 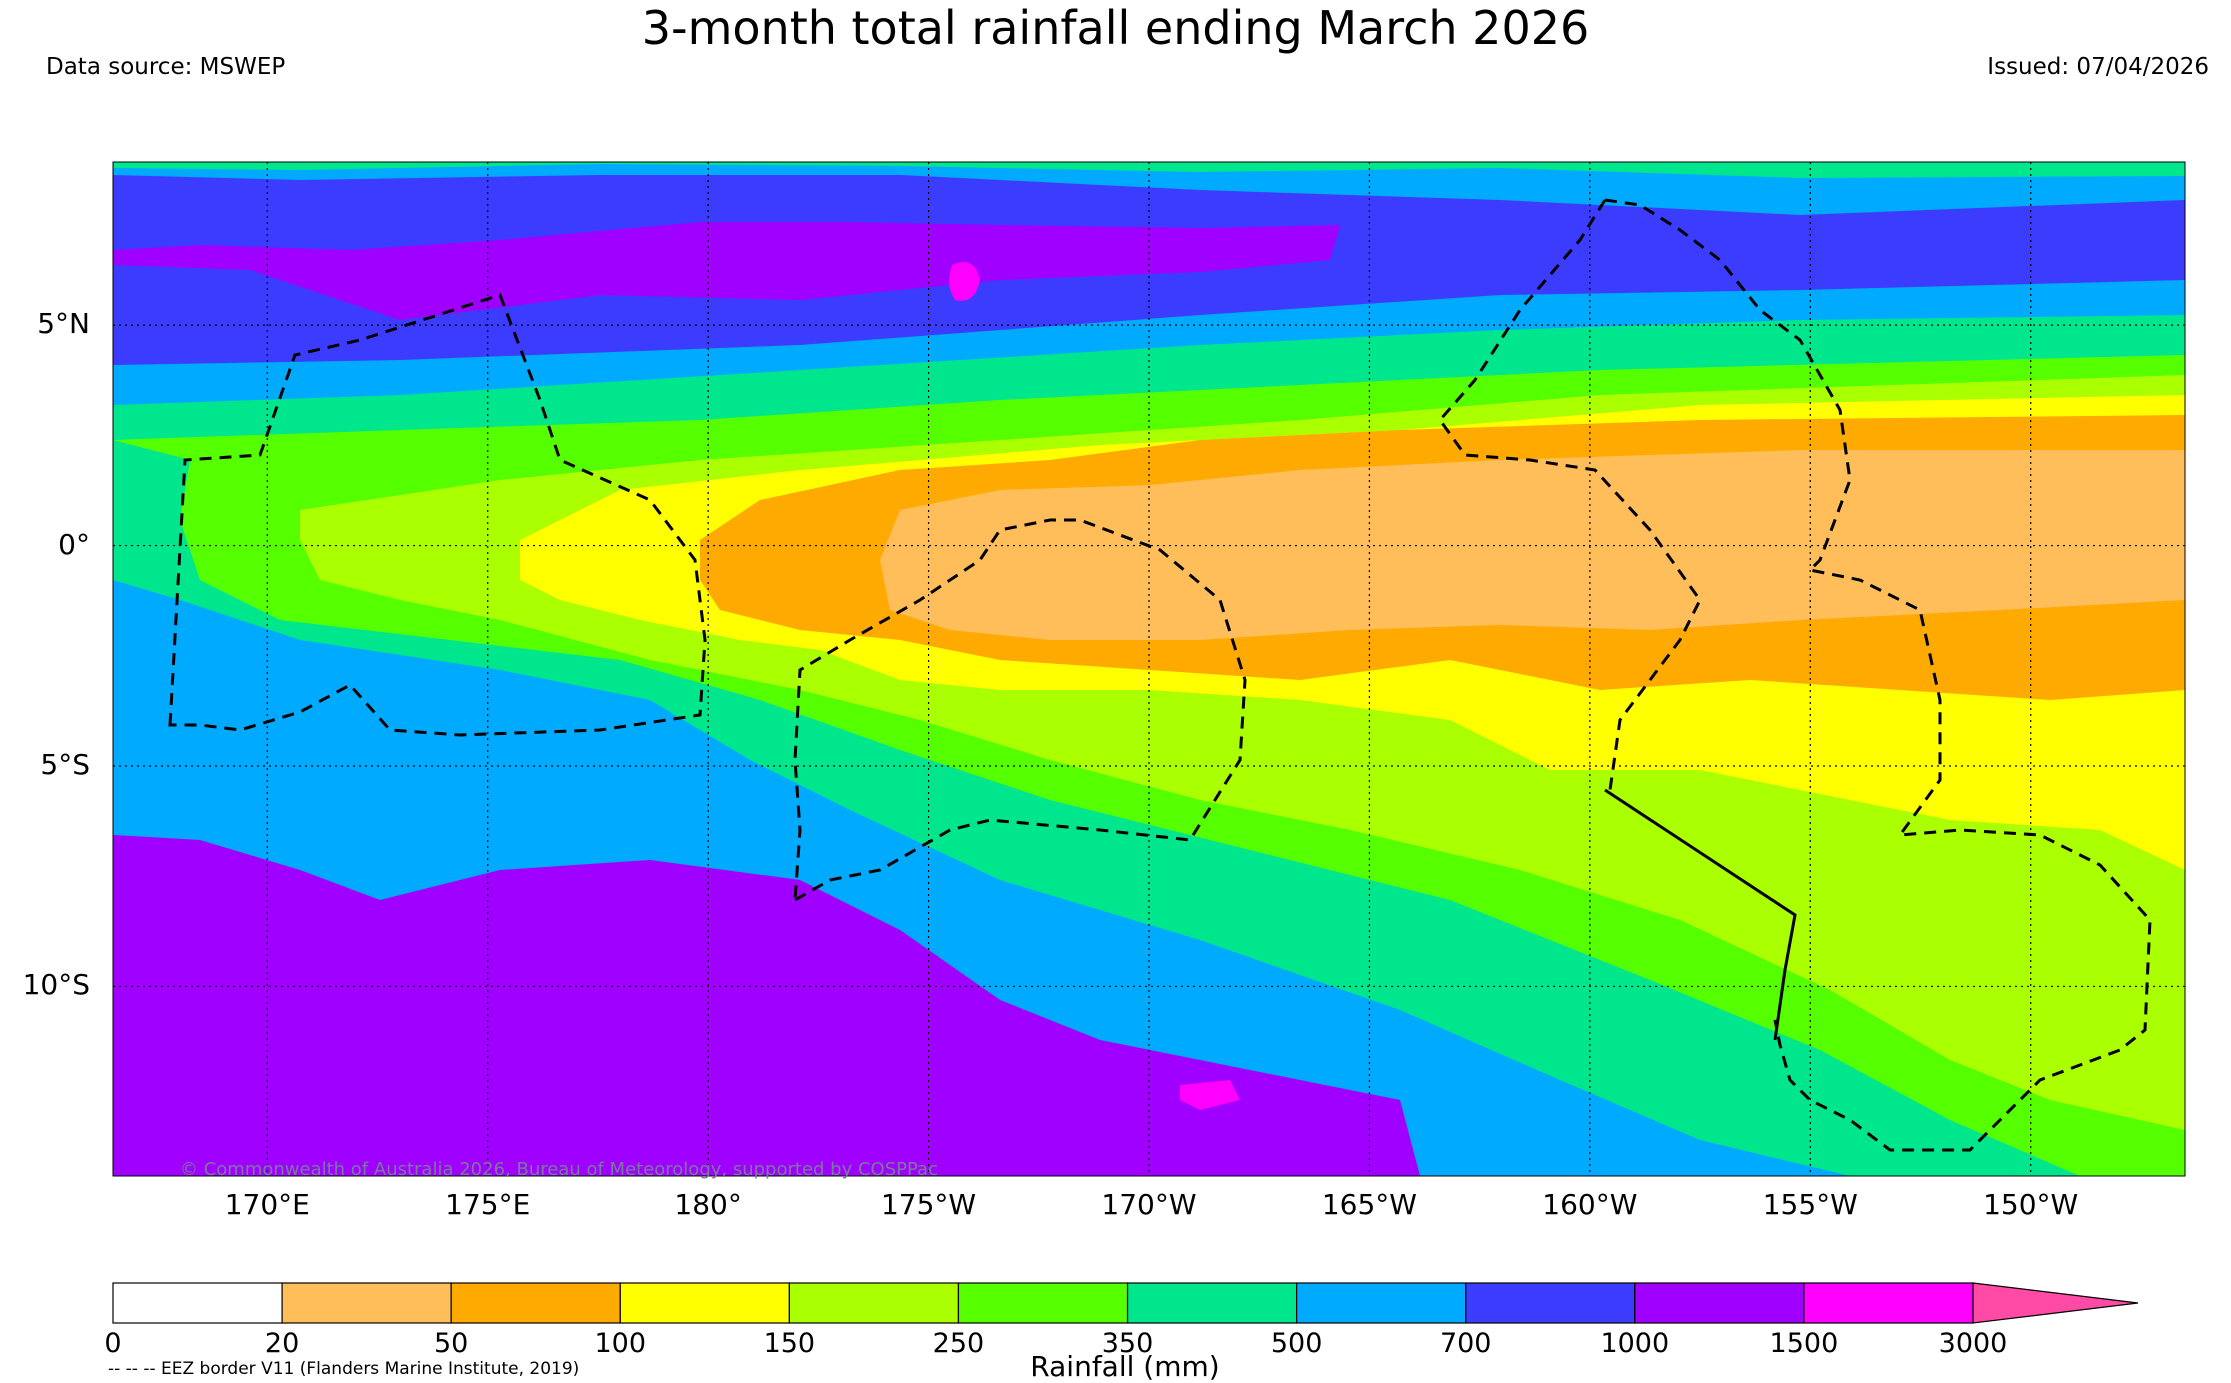 What do you see at coordinates (766, 1005) in the screenshot?
I see `band-south-purple` at bounding box center [766, 1005].